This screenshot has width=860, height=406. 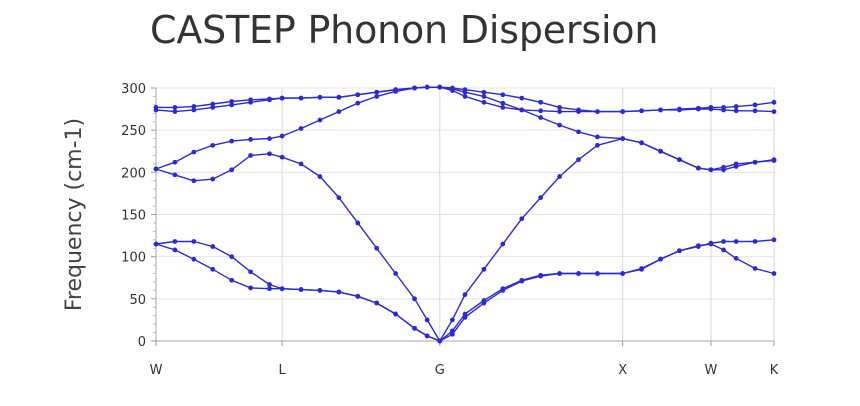 I want to click on y-tick-label: 100, so click(x=133, y=258).